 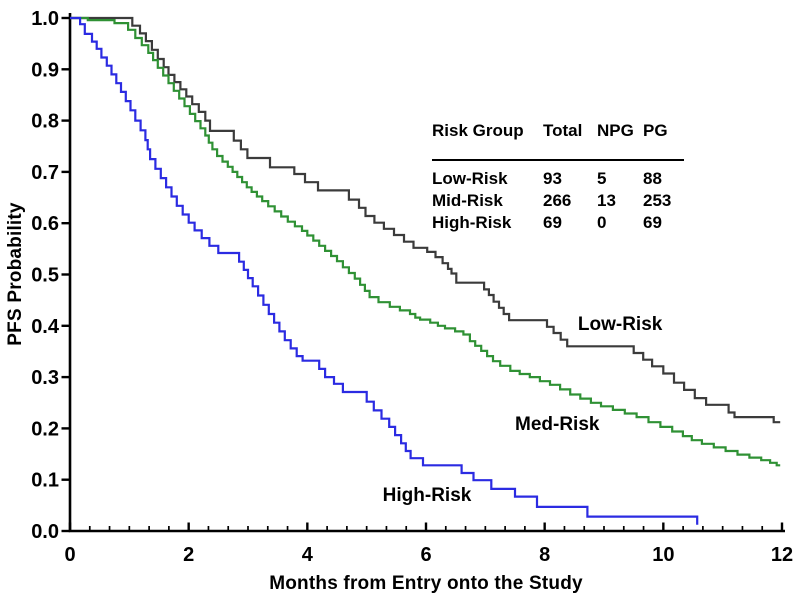 I want to click on y-tick-label: 0.8, so click(x=45, y=122).